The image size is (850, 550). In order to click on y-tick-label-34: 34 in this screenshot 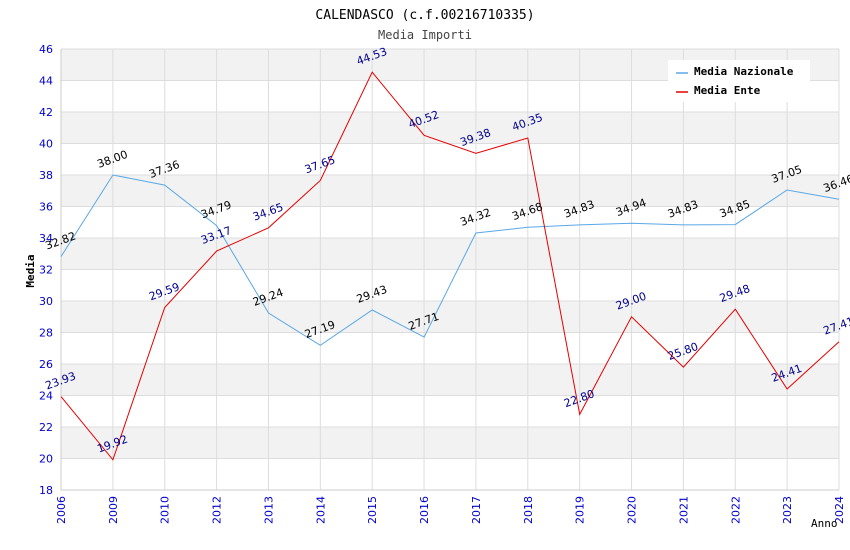, I will do `click(46, 238)`.